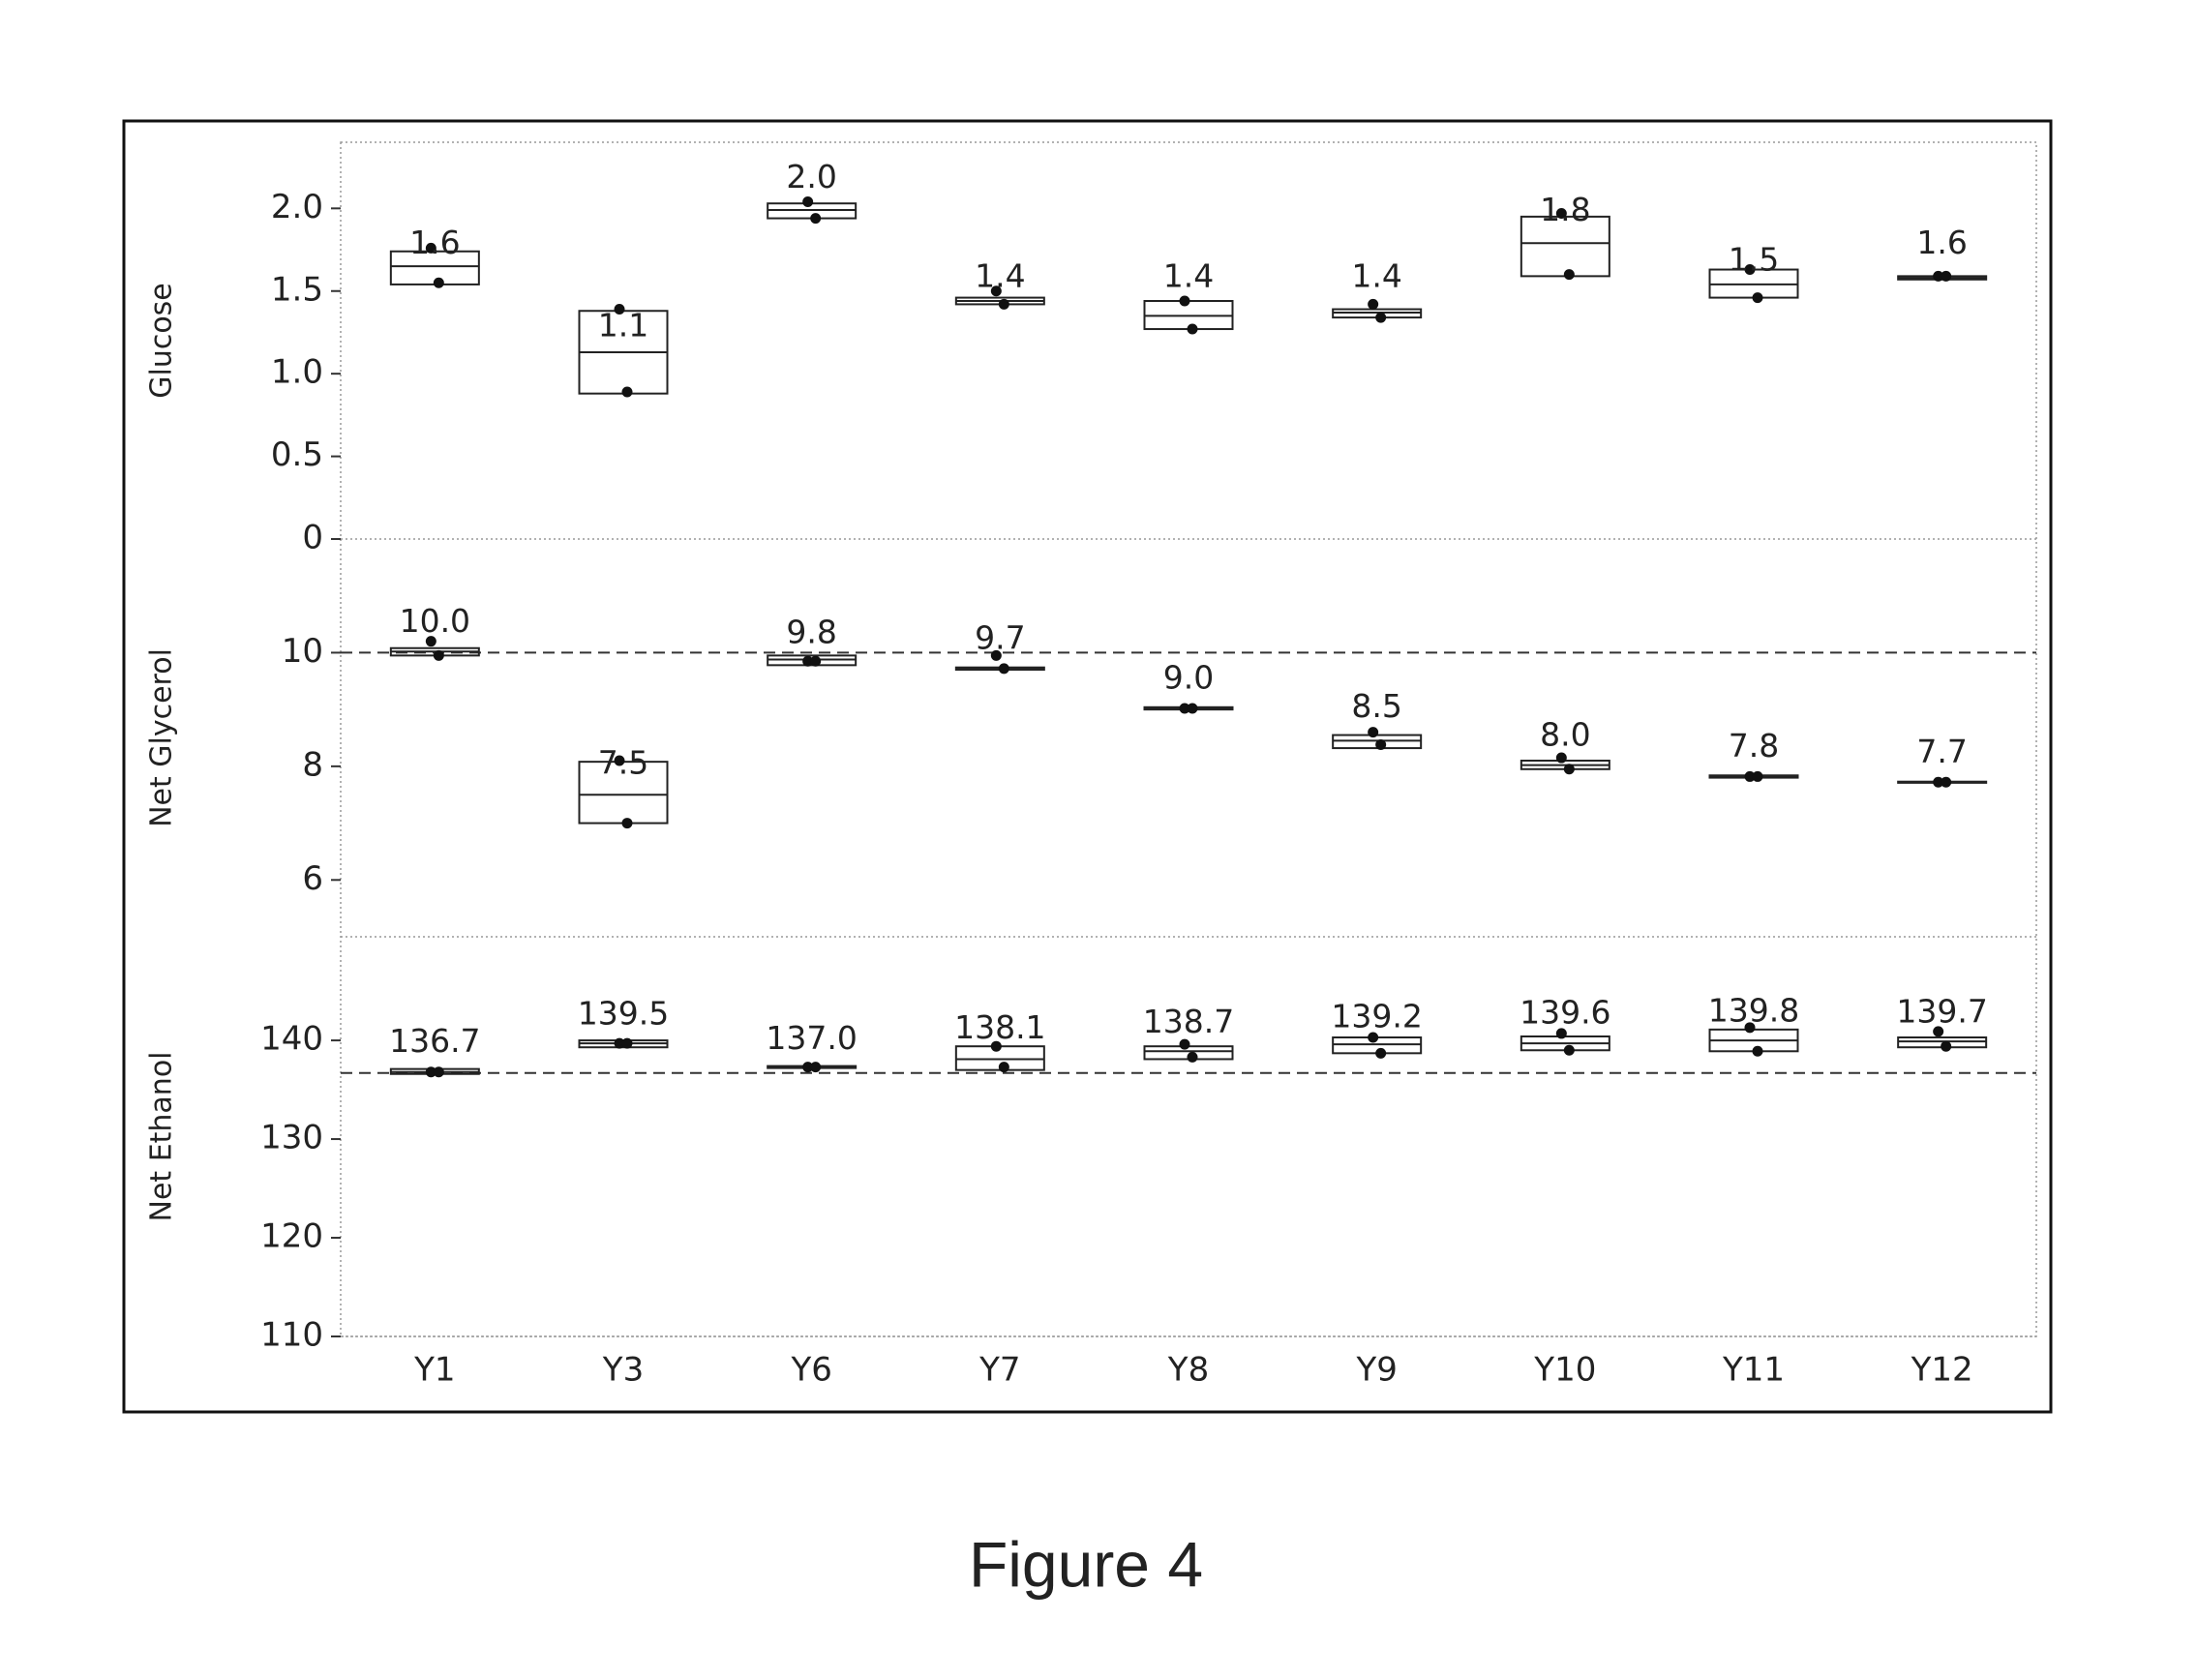  What do you see at coordinates (623, 326) in the screenshot?
I see `mean-label: 1.1` at bounding box center [623, 326].